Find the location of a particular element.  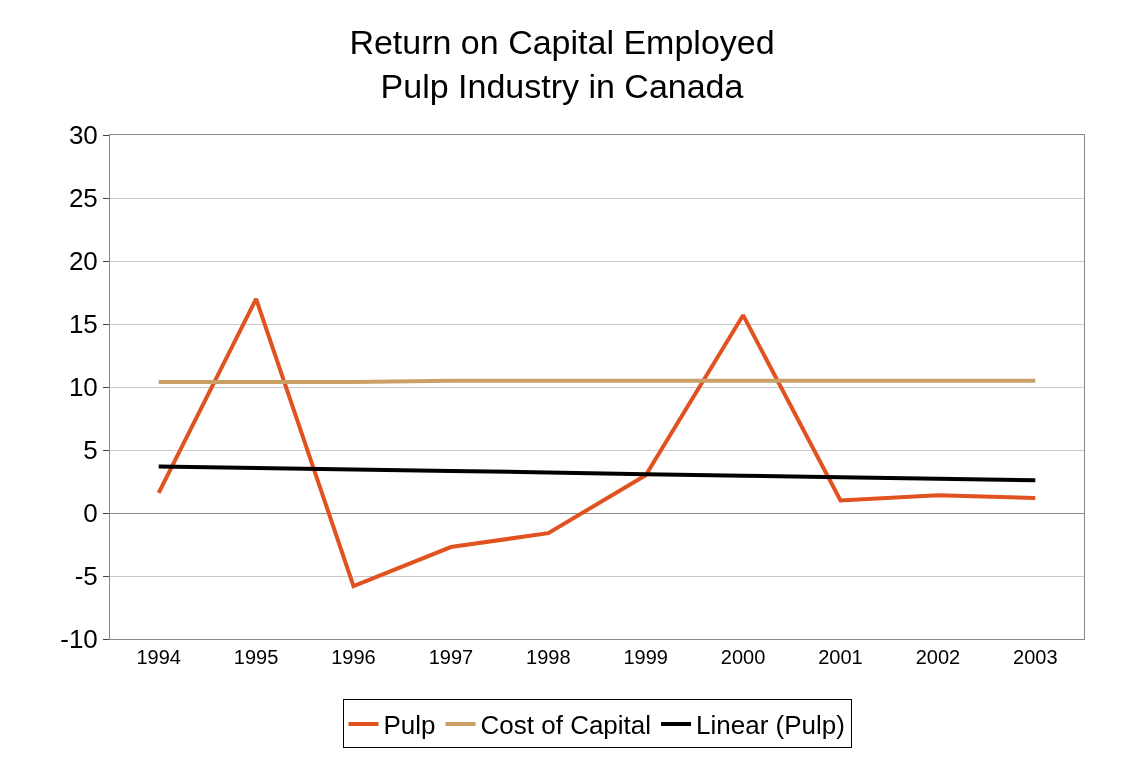

x-tick-label: 1998 is located at coordinates (548, 657).